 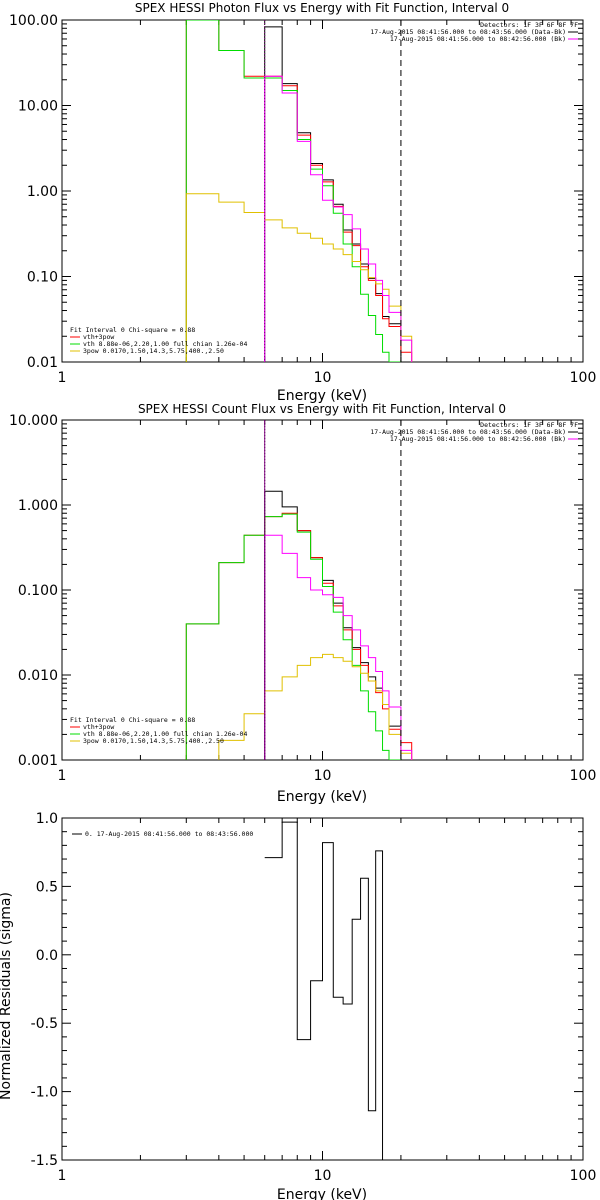 I want to click on count-flux-xlabel: Energy (keV), so click(x=322, y=797).